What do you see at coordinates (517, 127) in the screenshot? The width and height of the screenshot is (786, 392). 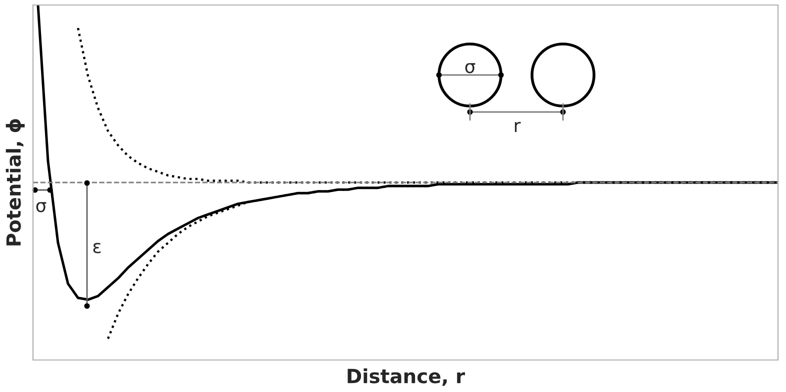 I see `annotation: r` at bounding box center [517, 127].